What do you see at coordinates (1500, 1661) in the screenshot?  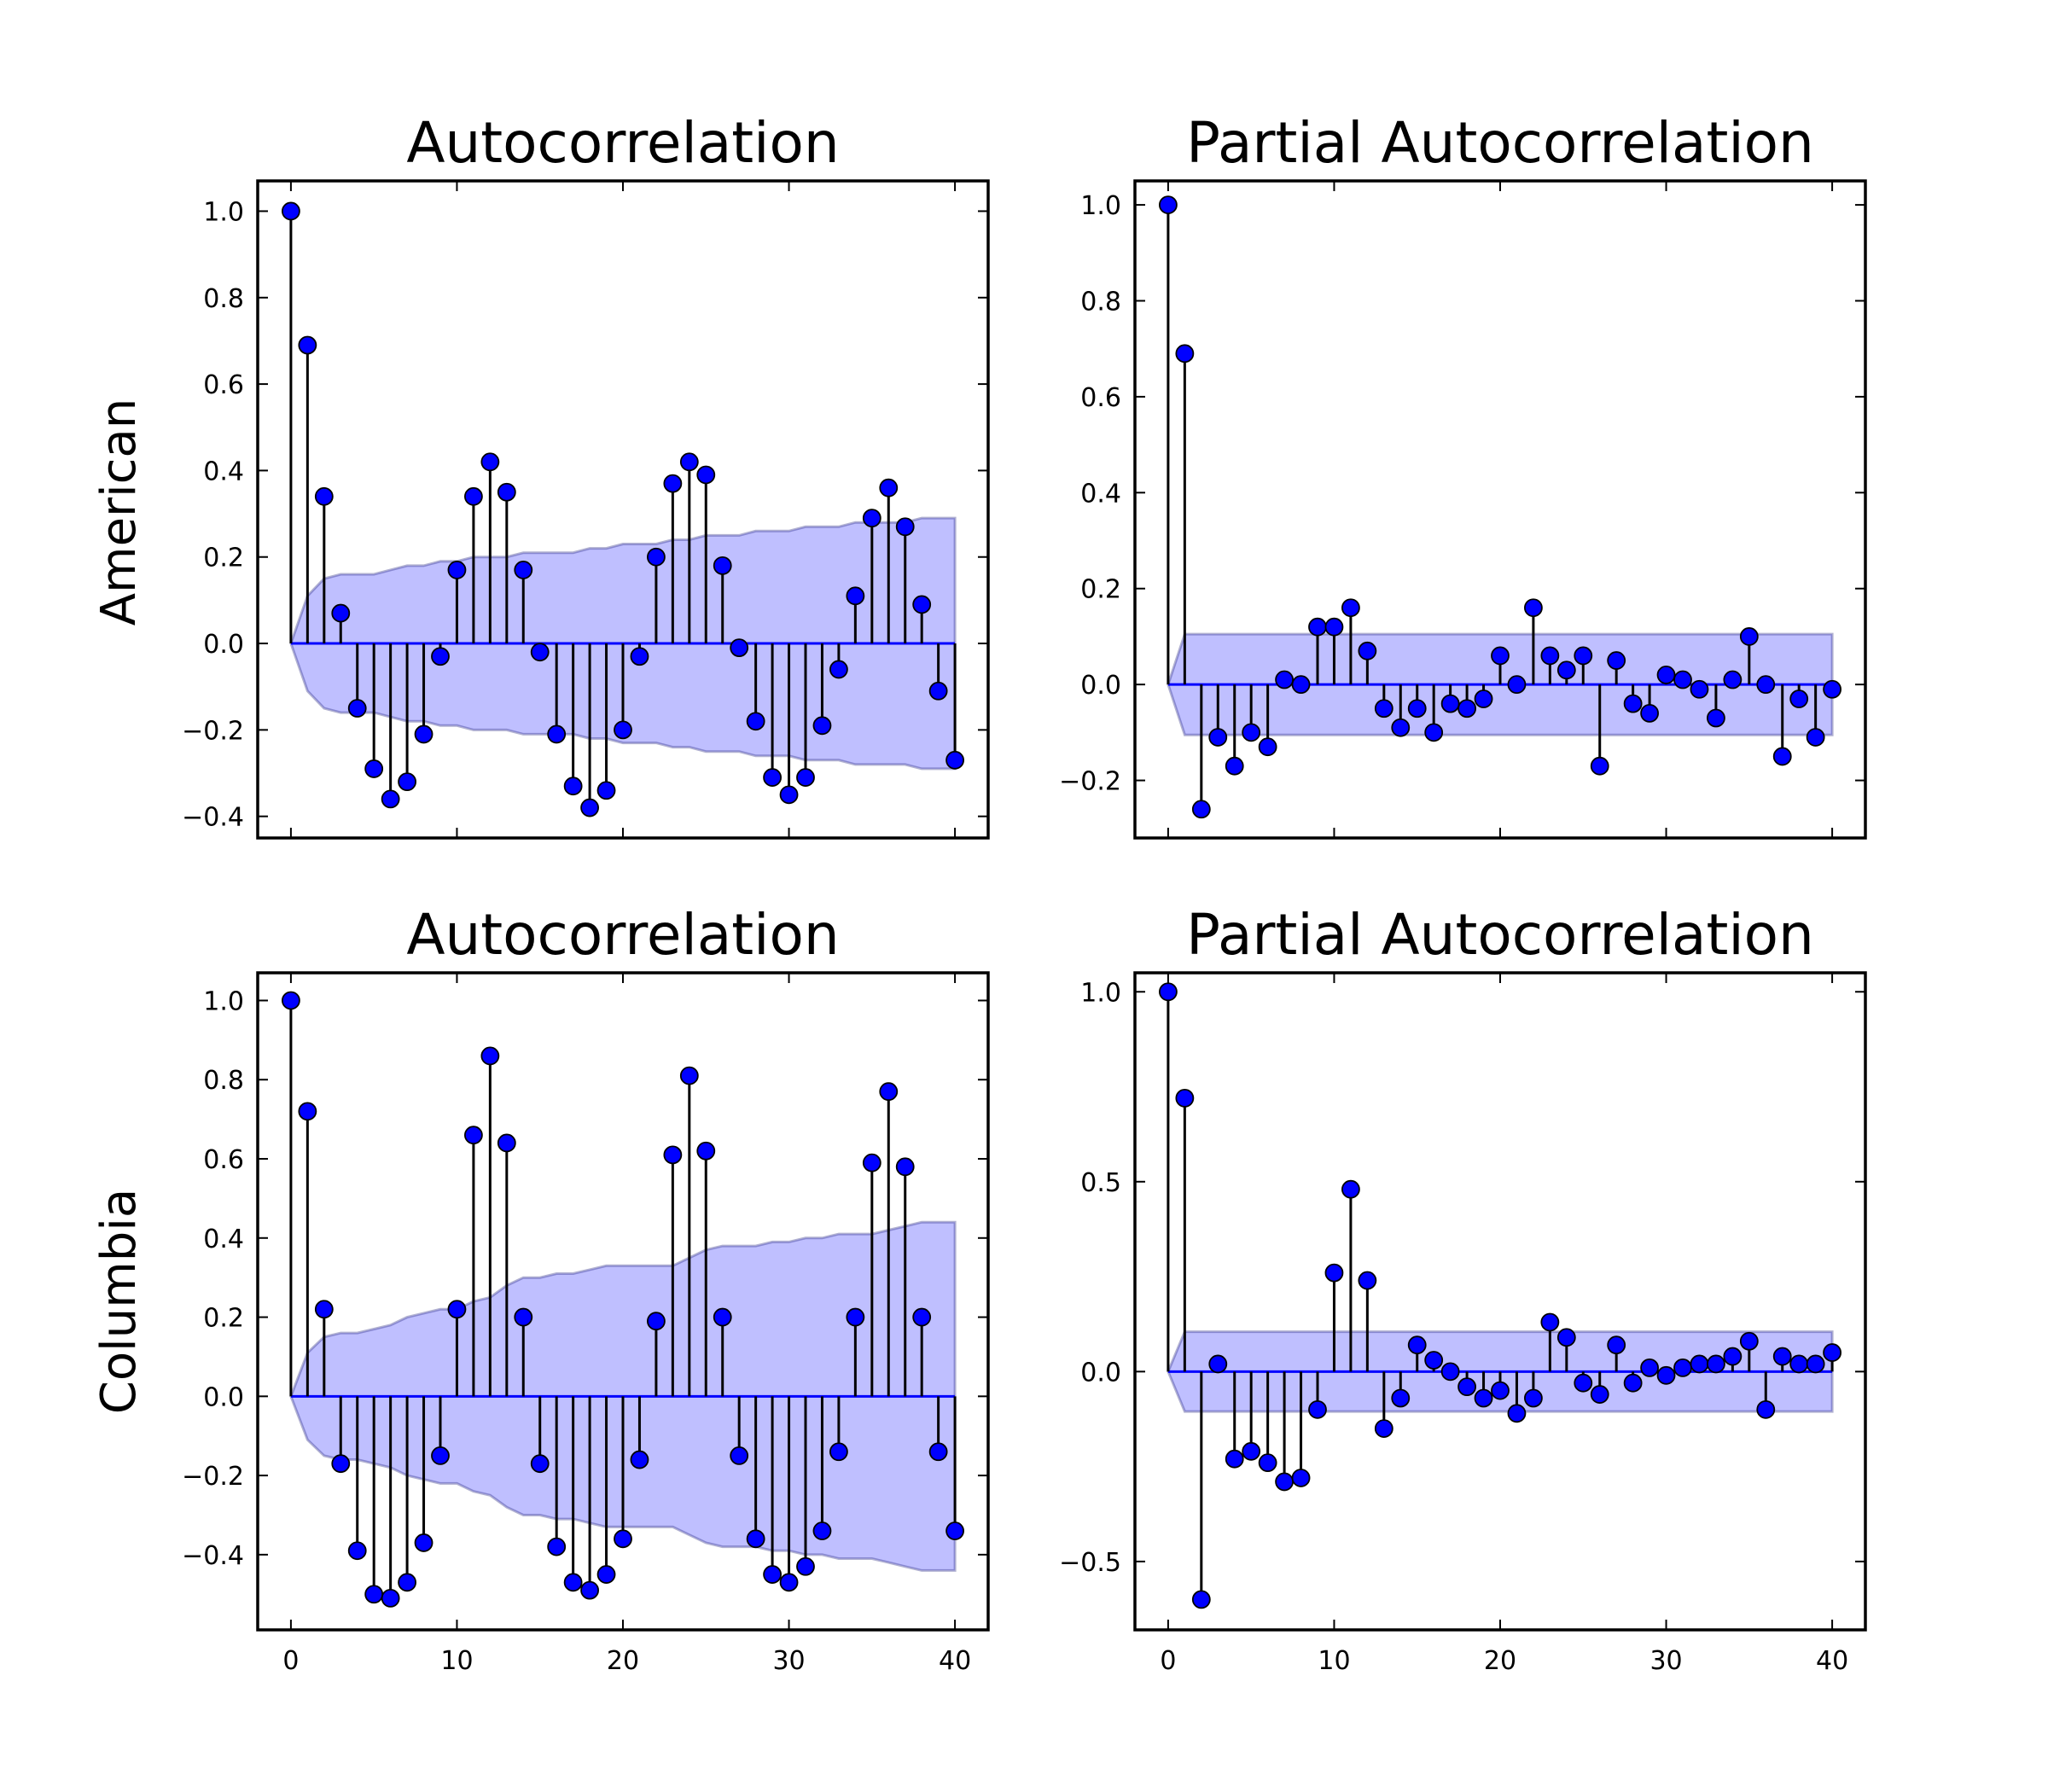 I see `x-tick-label: 20` at bounding box center [1500, 1661].